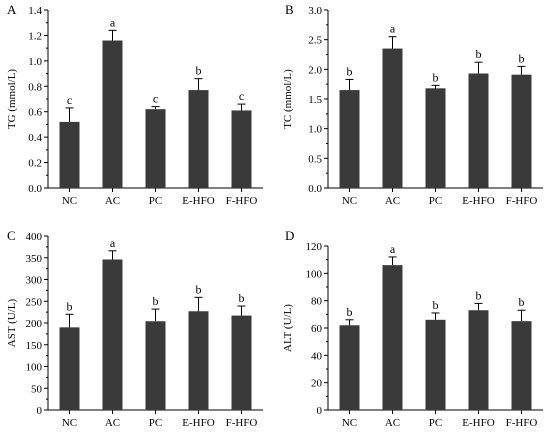  I want to click on panel-letter: A, so click(12, 9).